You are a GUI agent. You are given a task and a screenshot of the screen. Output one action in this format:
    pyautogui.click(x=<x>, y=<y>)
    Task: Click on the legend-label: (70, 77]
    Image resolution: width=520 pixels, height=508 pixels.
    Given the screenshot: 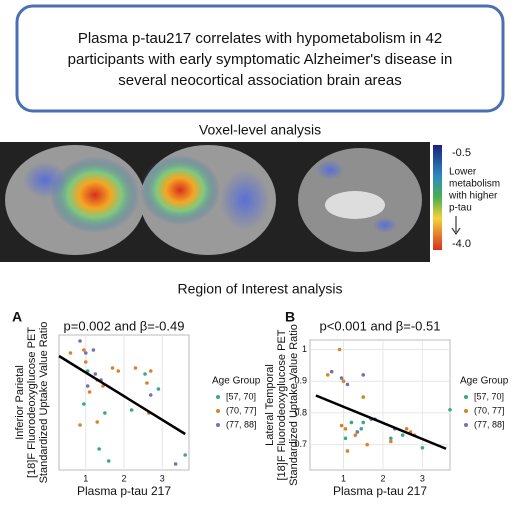 What is the action you would take?
    pyautogui.click(x=241, y=410)
    